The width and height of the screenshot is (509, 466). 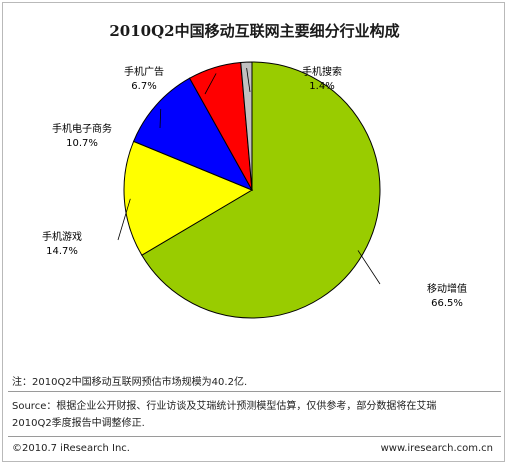 What do you see at coordinates (254, 436) in the screenshot?
I see `divider-bottom` at bounding box center [254, 436].